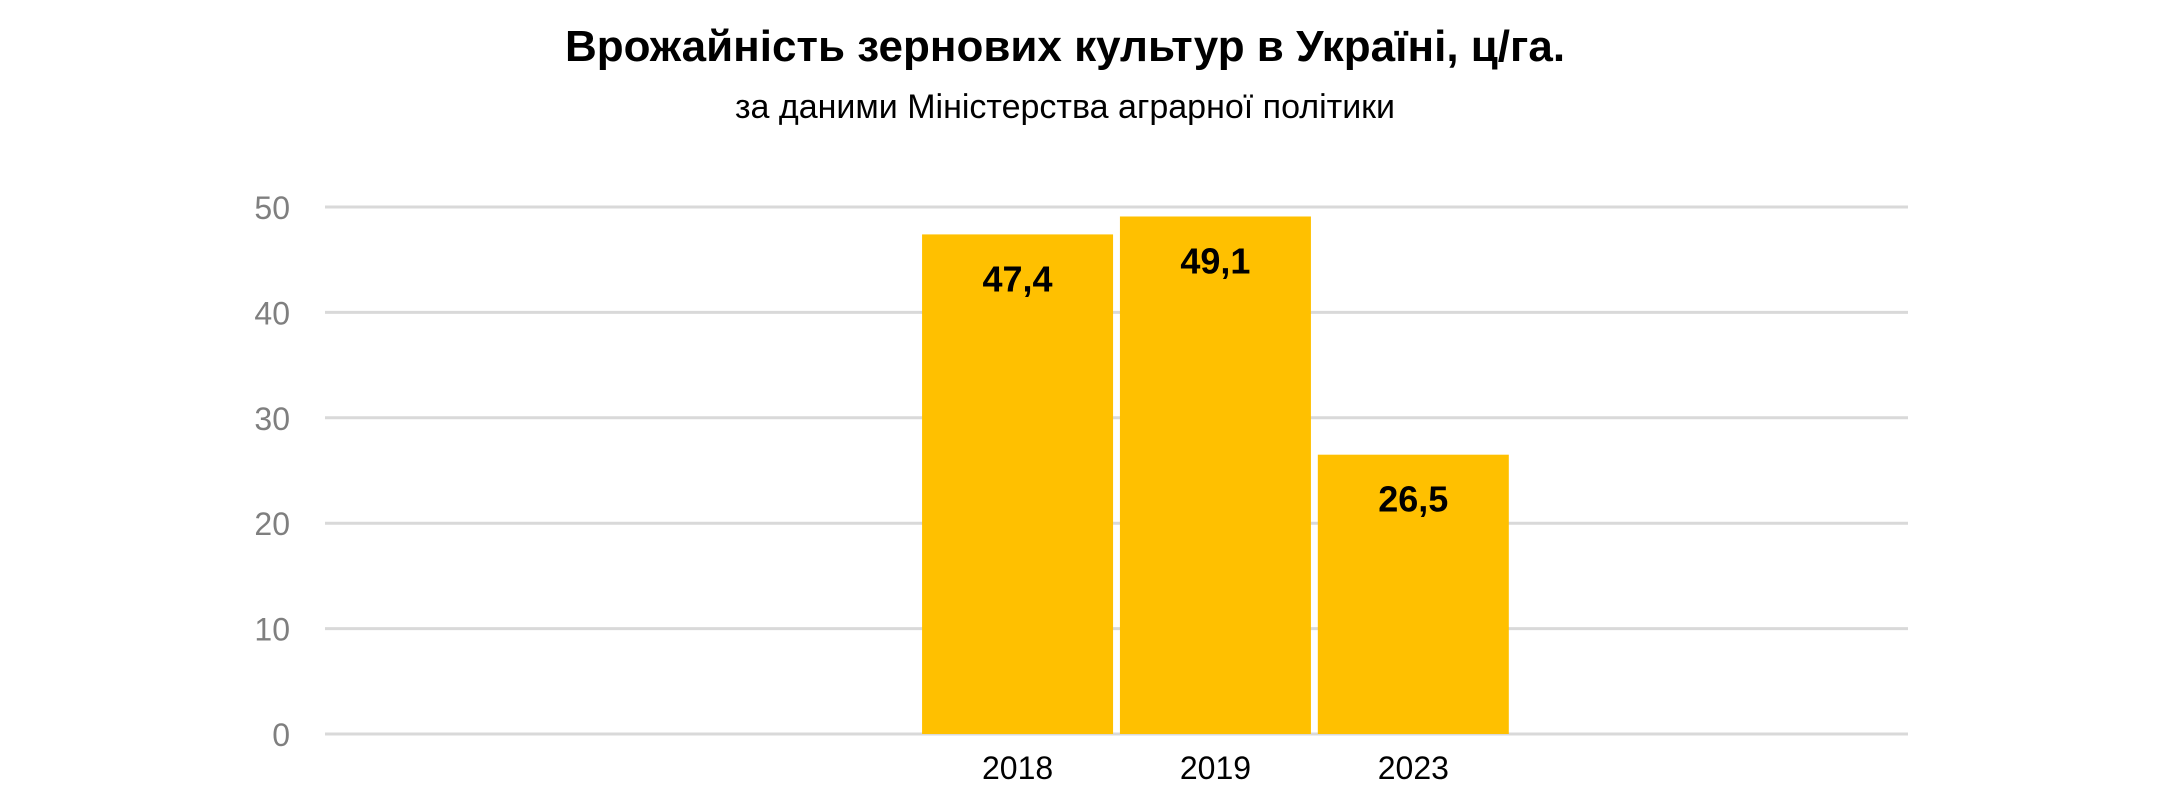 This screenshot has width=2160, height=810. I want to click on x-tick-label: 2019, so click(1215, 768).